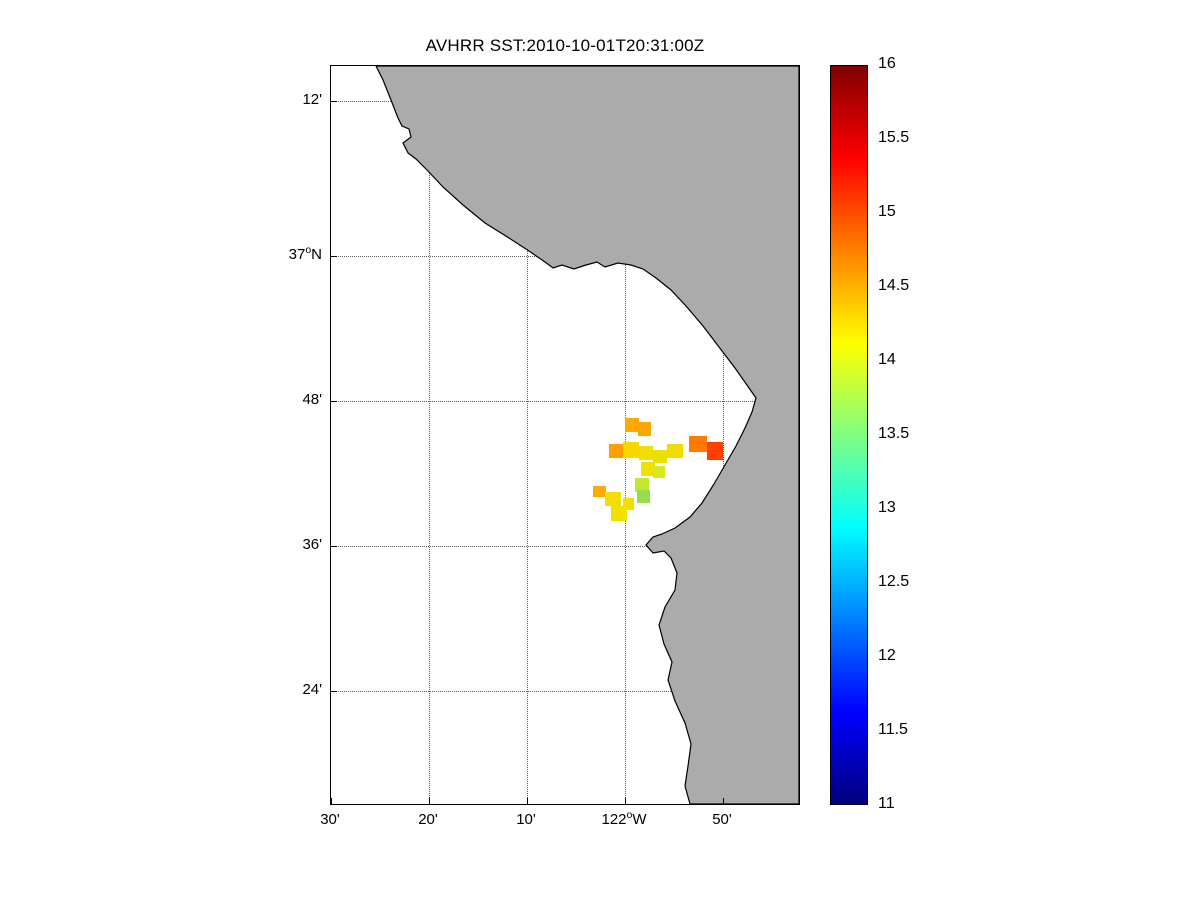 Image resolution: width=1200 pixels, height=900 pixels. Describe the element at coordinates (722, 819) in the screenshot. I see `x-tick-label: 50'` at that location.